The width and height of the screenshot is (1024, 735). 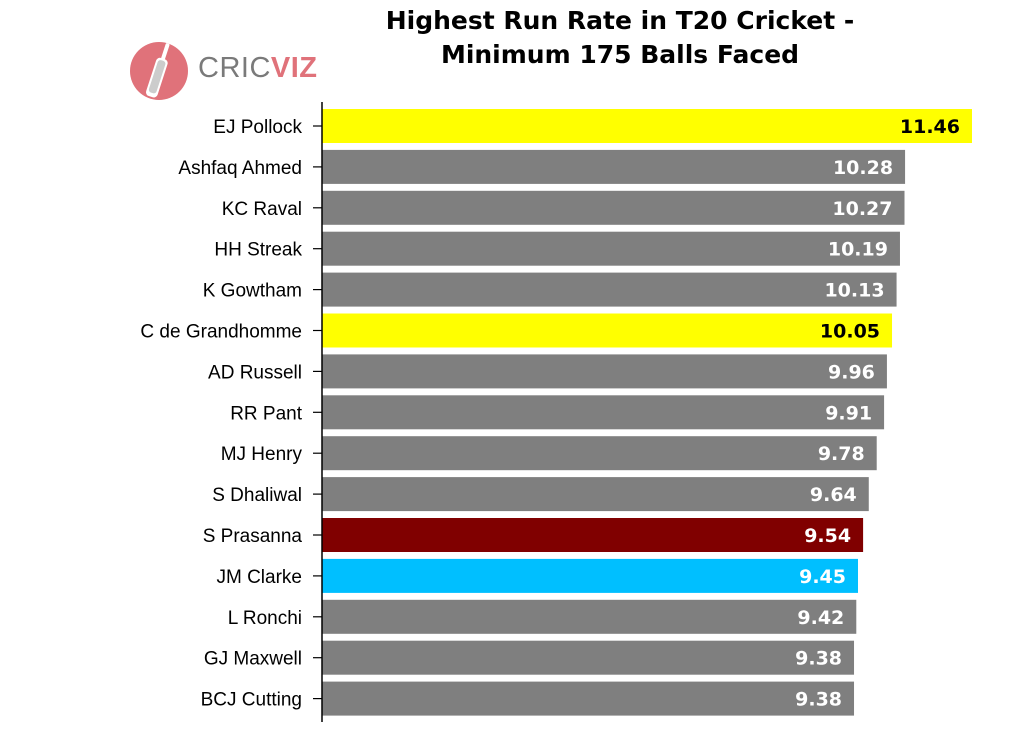 I want to click on data-label: 9.42, so click(x=820, y=618).